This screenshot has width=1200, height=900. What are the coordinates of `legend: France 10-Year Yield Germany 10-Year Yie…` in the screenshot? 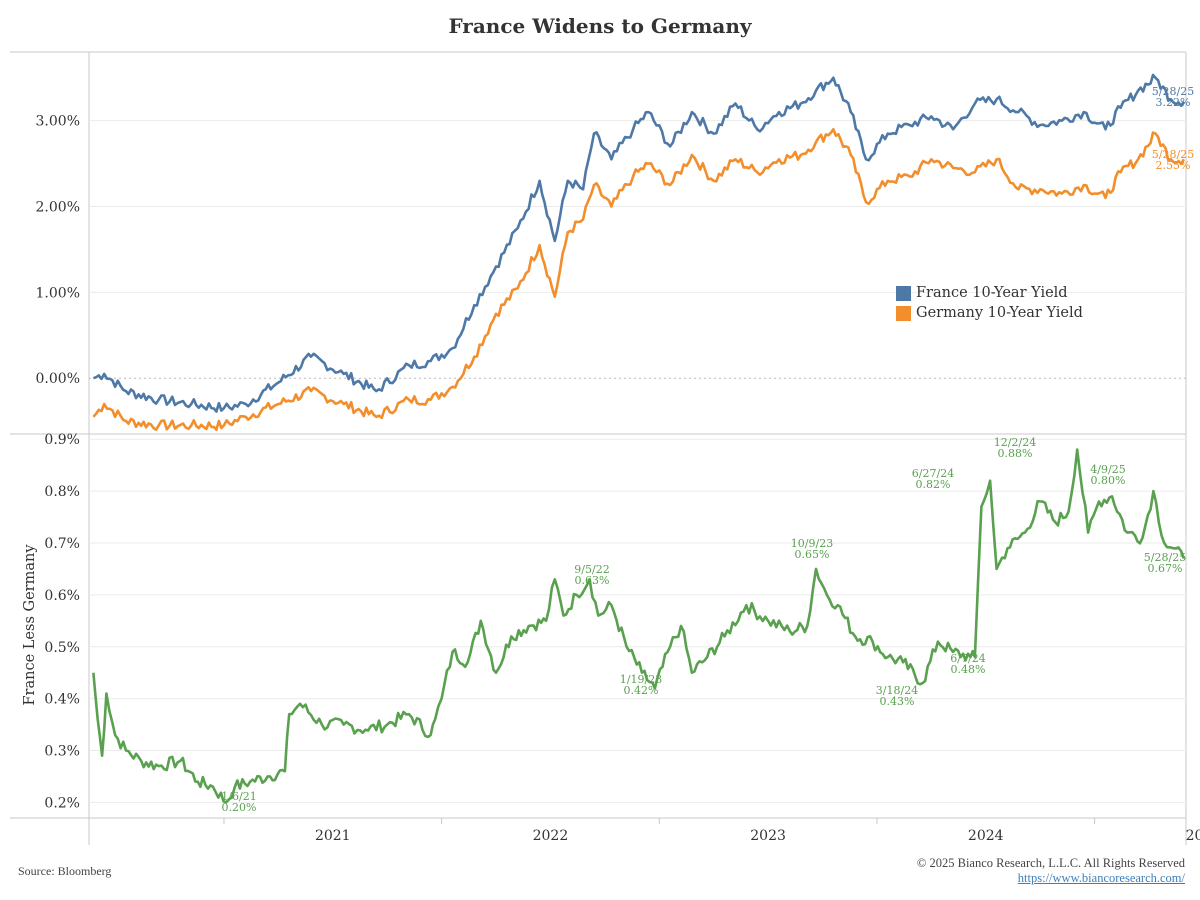 It's located at (989, 303).